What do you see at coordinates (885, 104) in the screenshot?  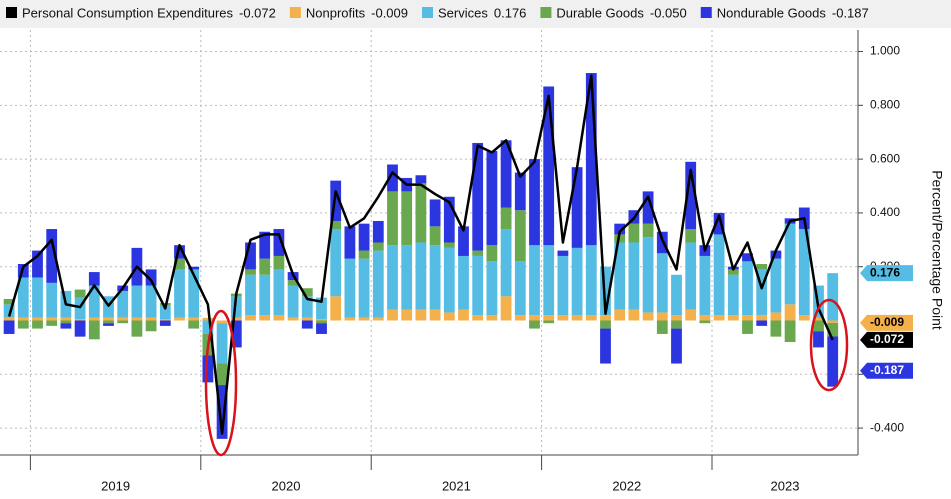 I see `y-tick-label: 0.800` at bounding box center [885, 104].